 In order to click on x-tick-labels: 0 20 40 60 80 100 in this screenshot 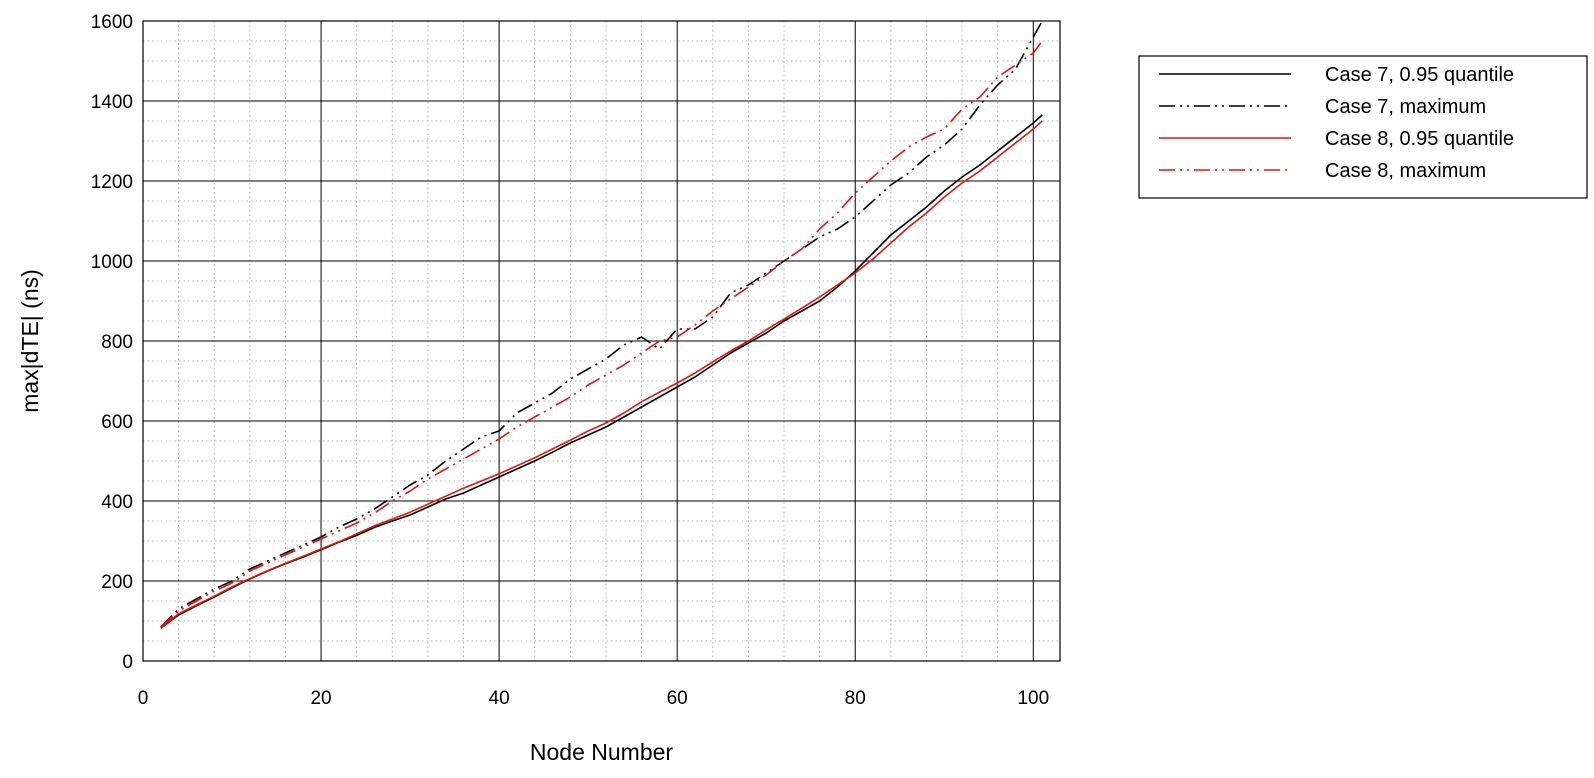, I will do `click(593, 698)`.